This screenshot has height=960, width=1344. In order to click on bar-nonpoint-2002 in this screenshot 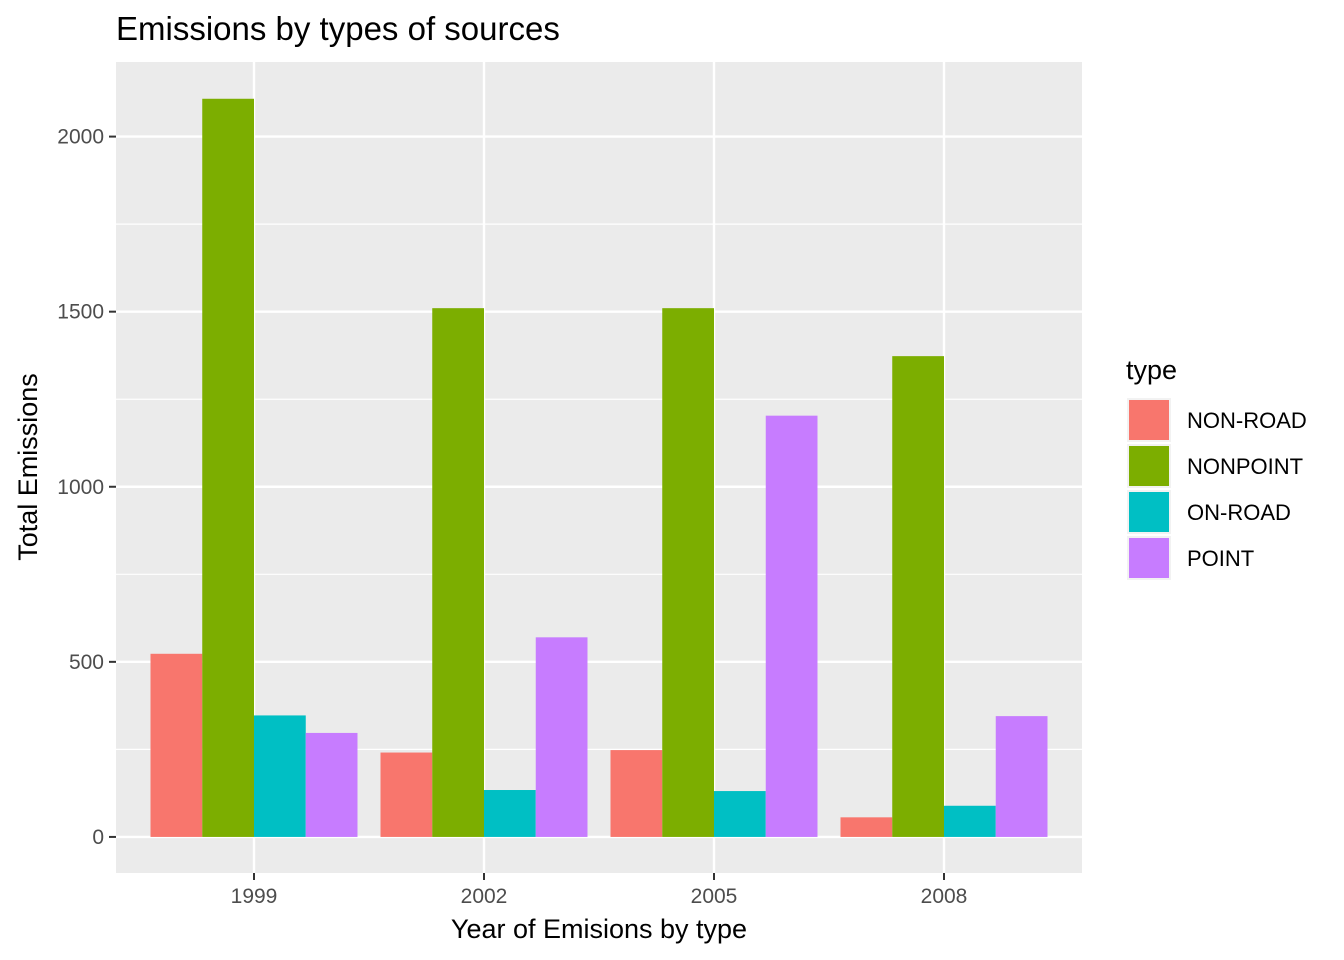, I will do `click(458, 572)`.